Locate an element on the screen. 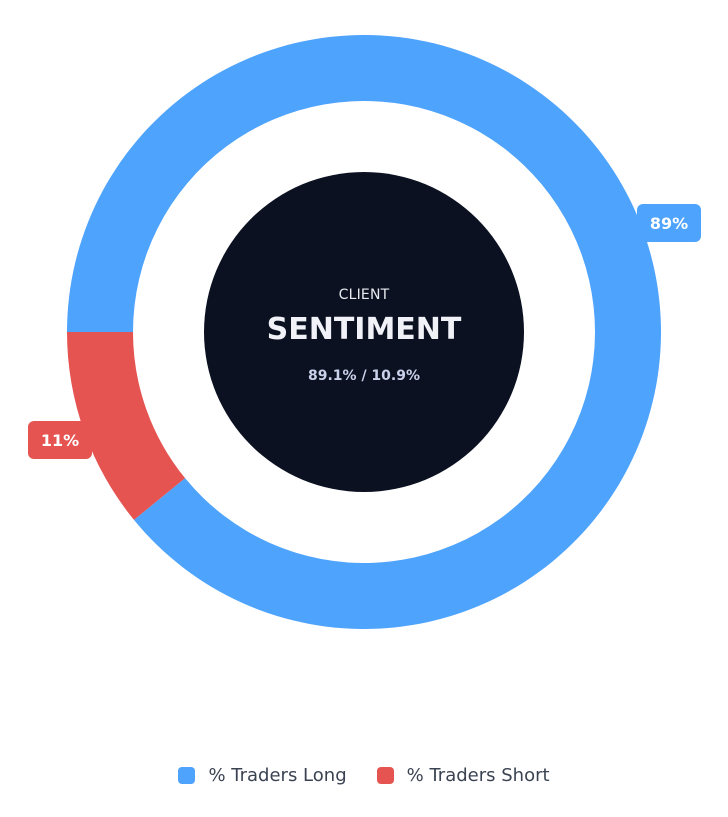 The width and height of the screenshot is (728, 817). data-label-badge-long is located at coordinates (669, 223).